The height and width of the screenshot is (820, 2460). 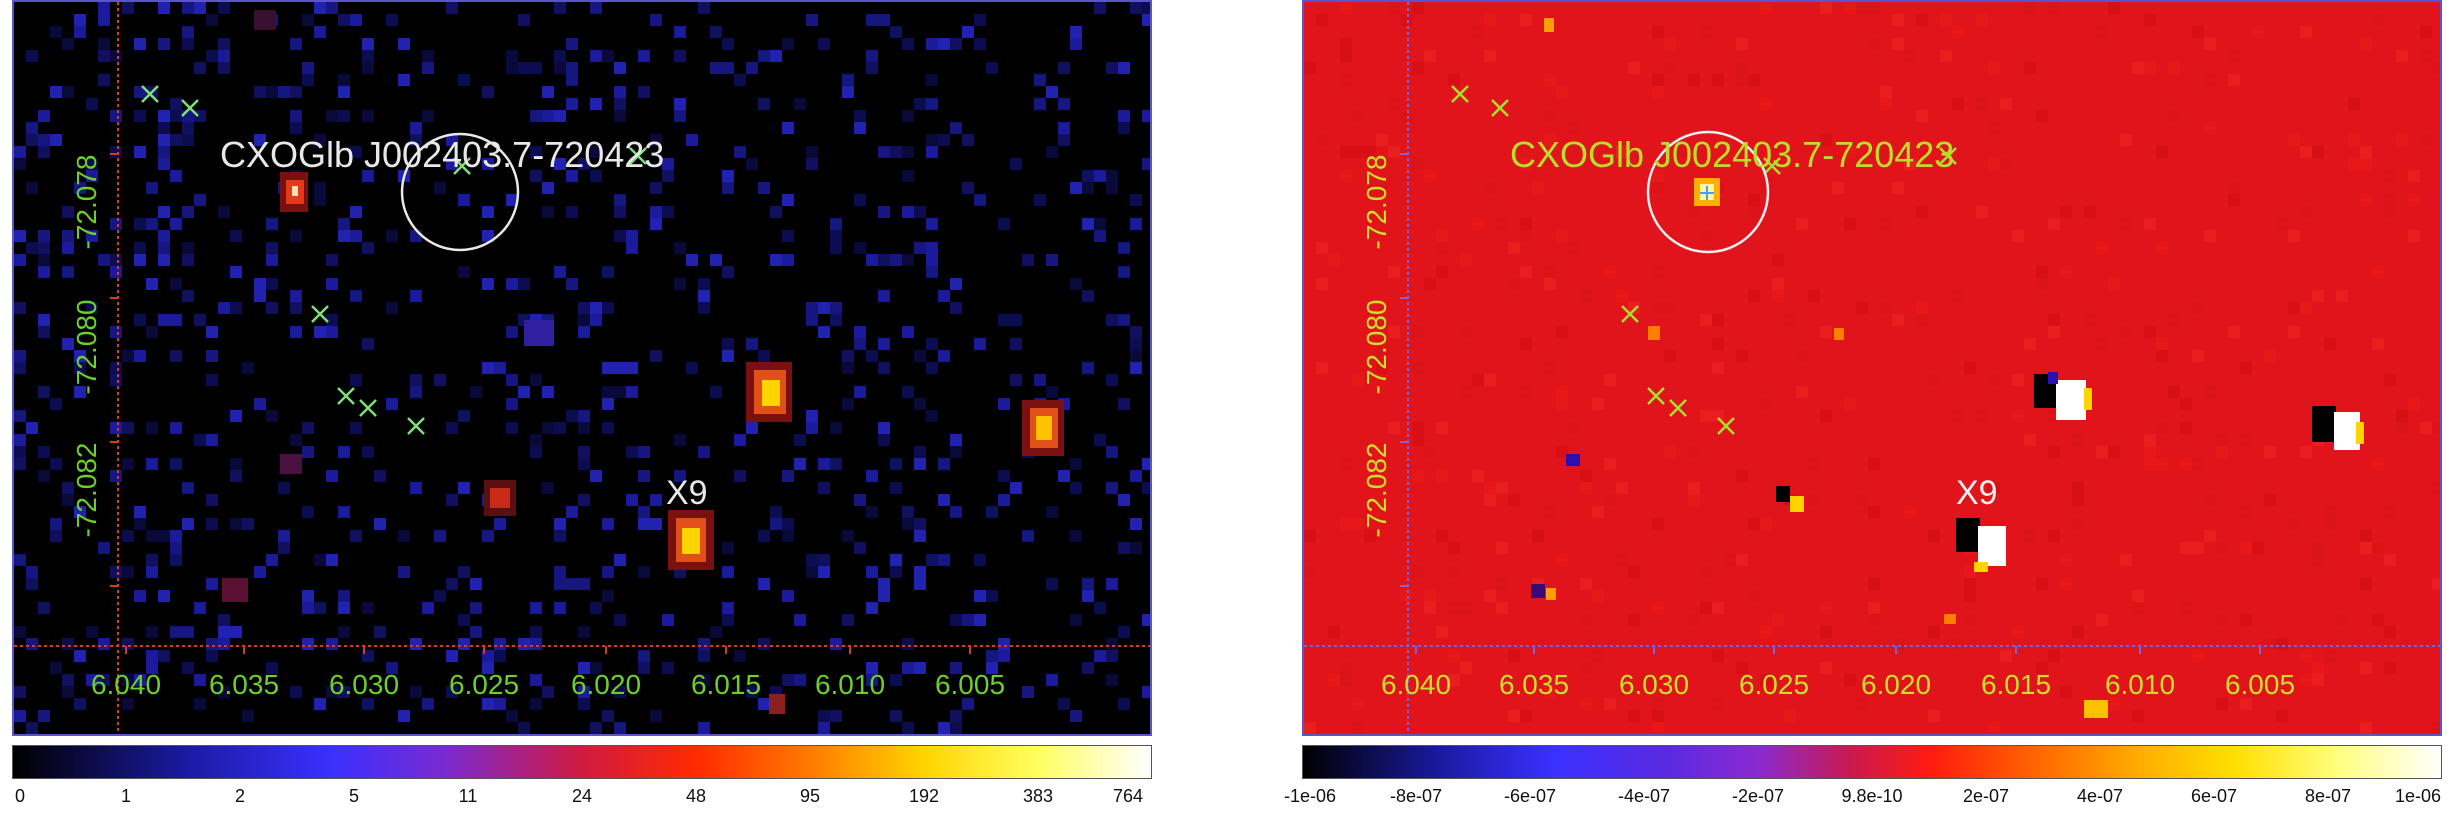 I want to click on colorbar-tick: 9.8e-10, so click(x=1872, y=796).